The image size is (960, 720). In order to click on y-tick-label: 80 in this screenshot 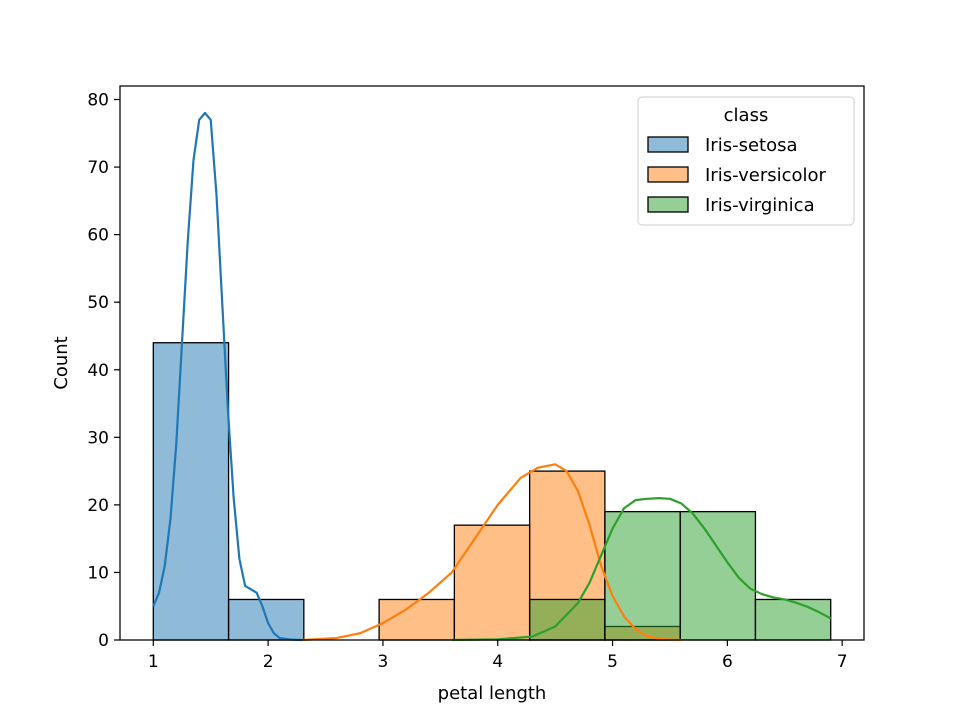, I will do `click(98, 101)`.